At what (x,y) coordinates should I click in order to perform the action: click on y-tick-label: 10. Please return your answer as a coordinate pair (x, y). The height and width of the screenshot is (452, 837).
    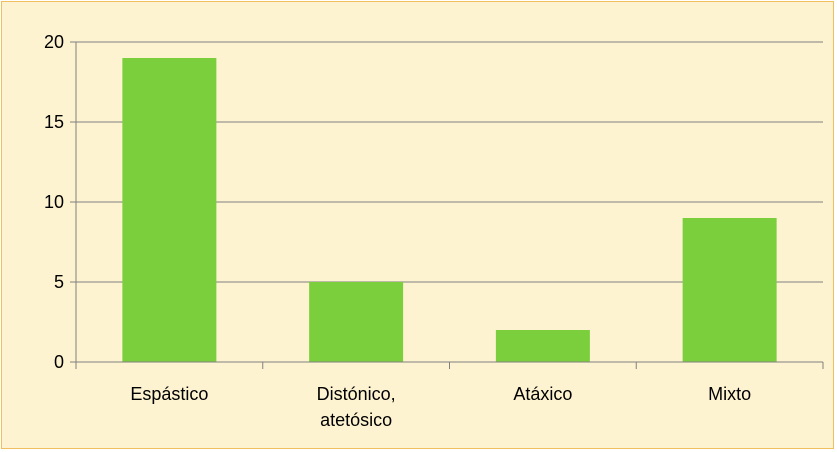
    Looking at the image, I should click on (54, 202).